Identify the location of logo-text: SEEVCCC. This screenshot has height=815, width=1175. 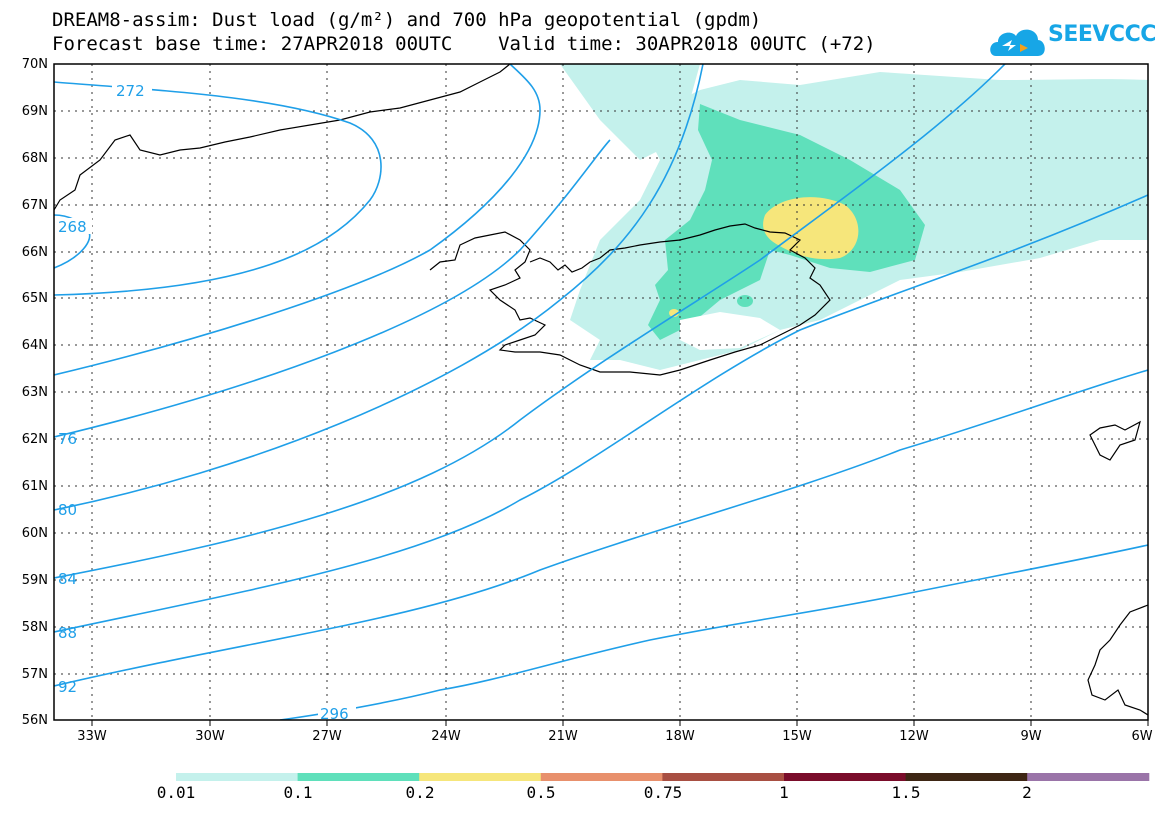
(1102, 34).